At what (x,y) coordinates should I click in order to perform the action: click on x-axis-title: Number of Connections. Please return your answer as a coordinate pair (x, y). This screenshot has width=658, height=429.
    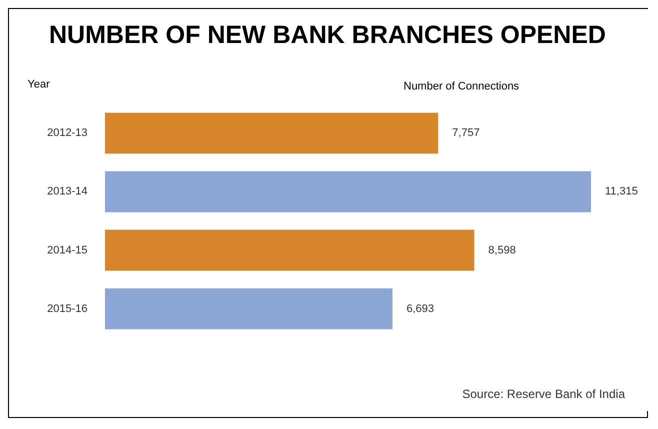
    Looking at the image, I should click on (462, 86).